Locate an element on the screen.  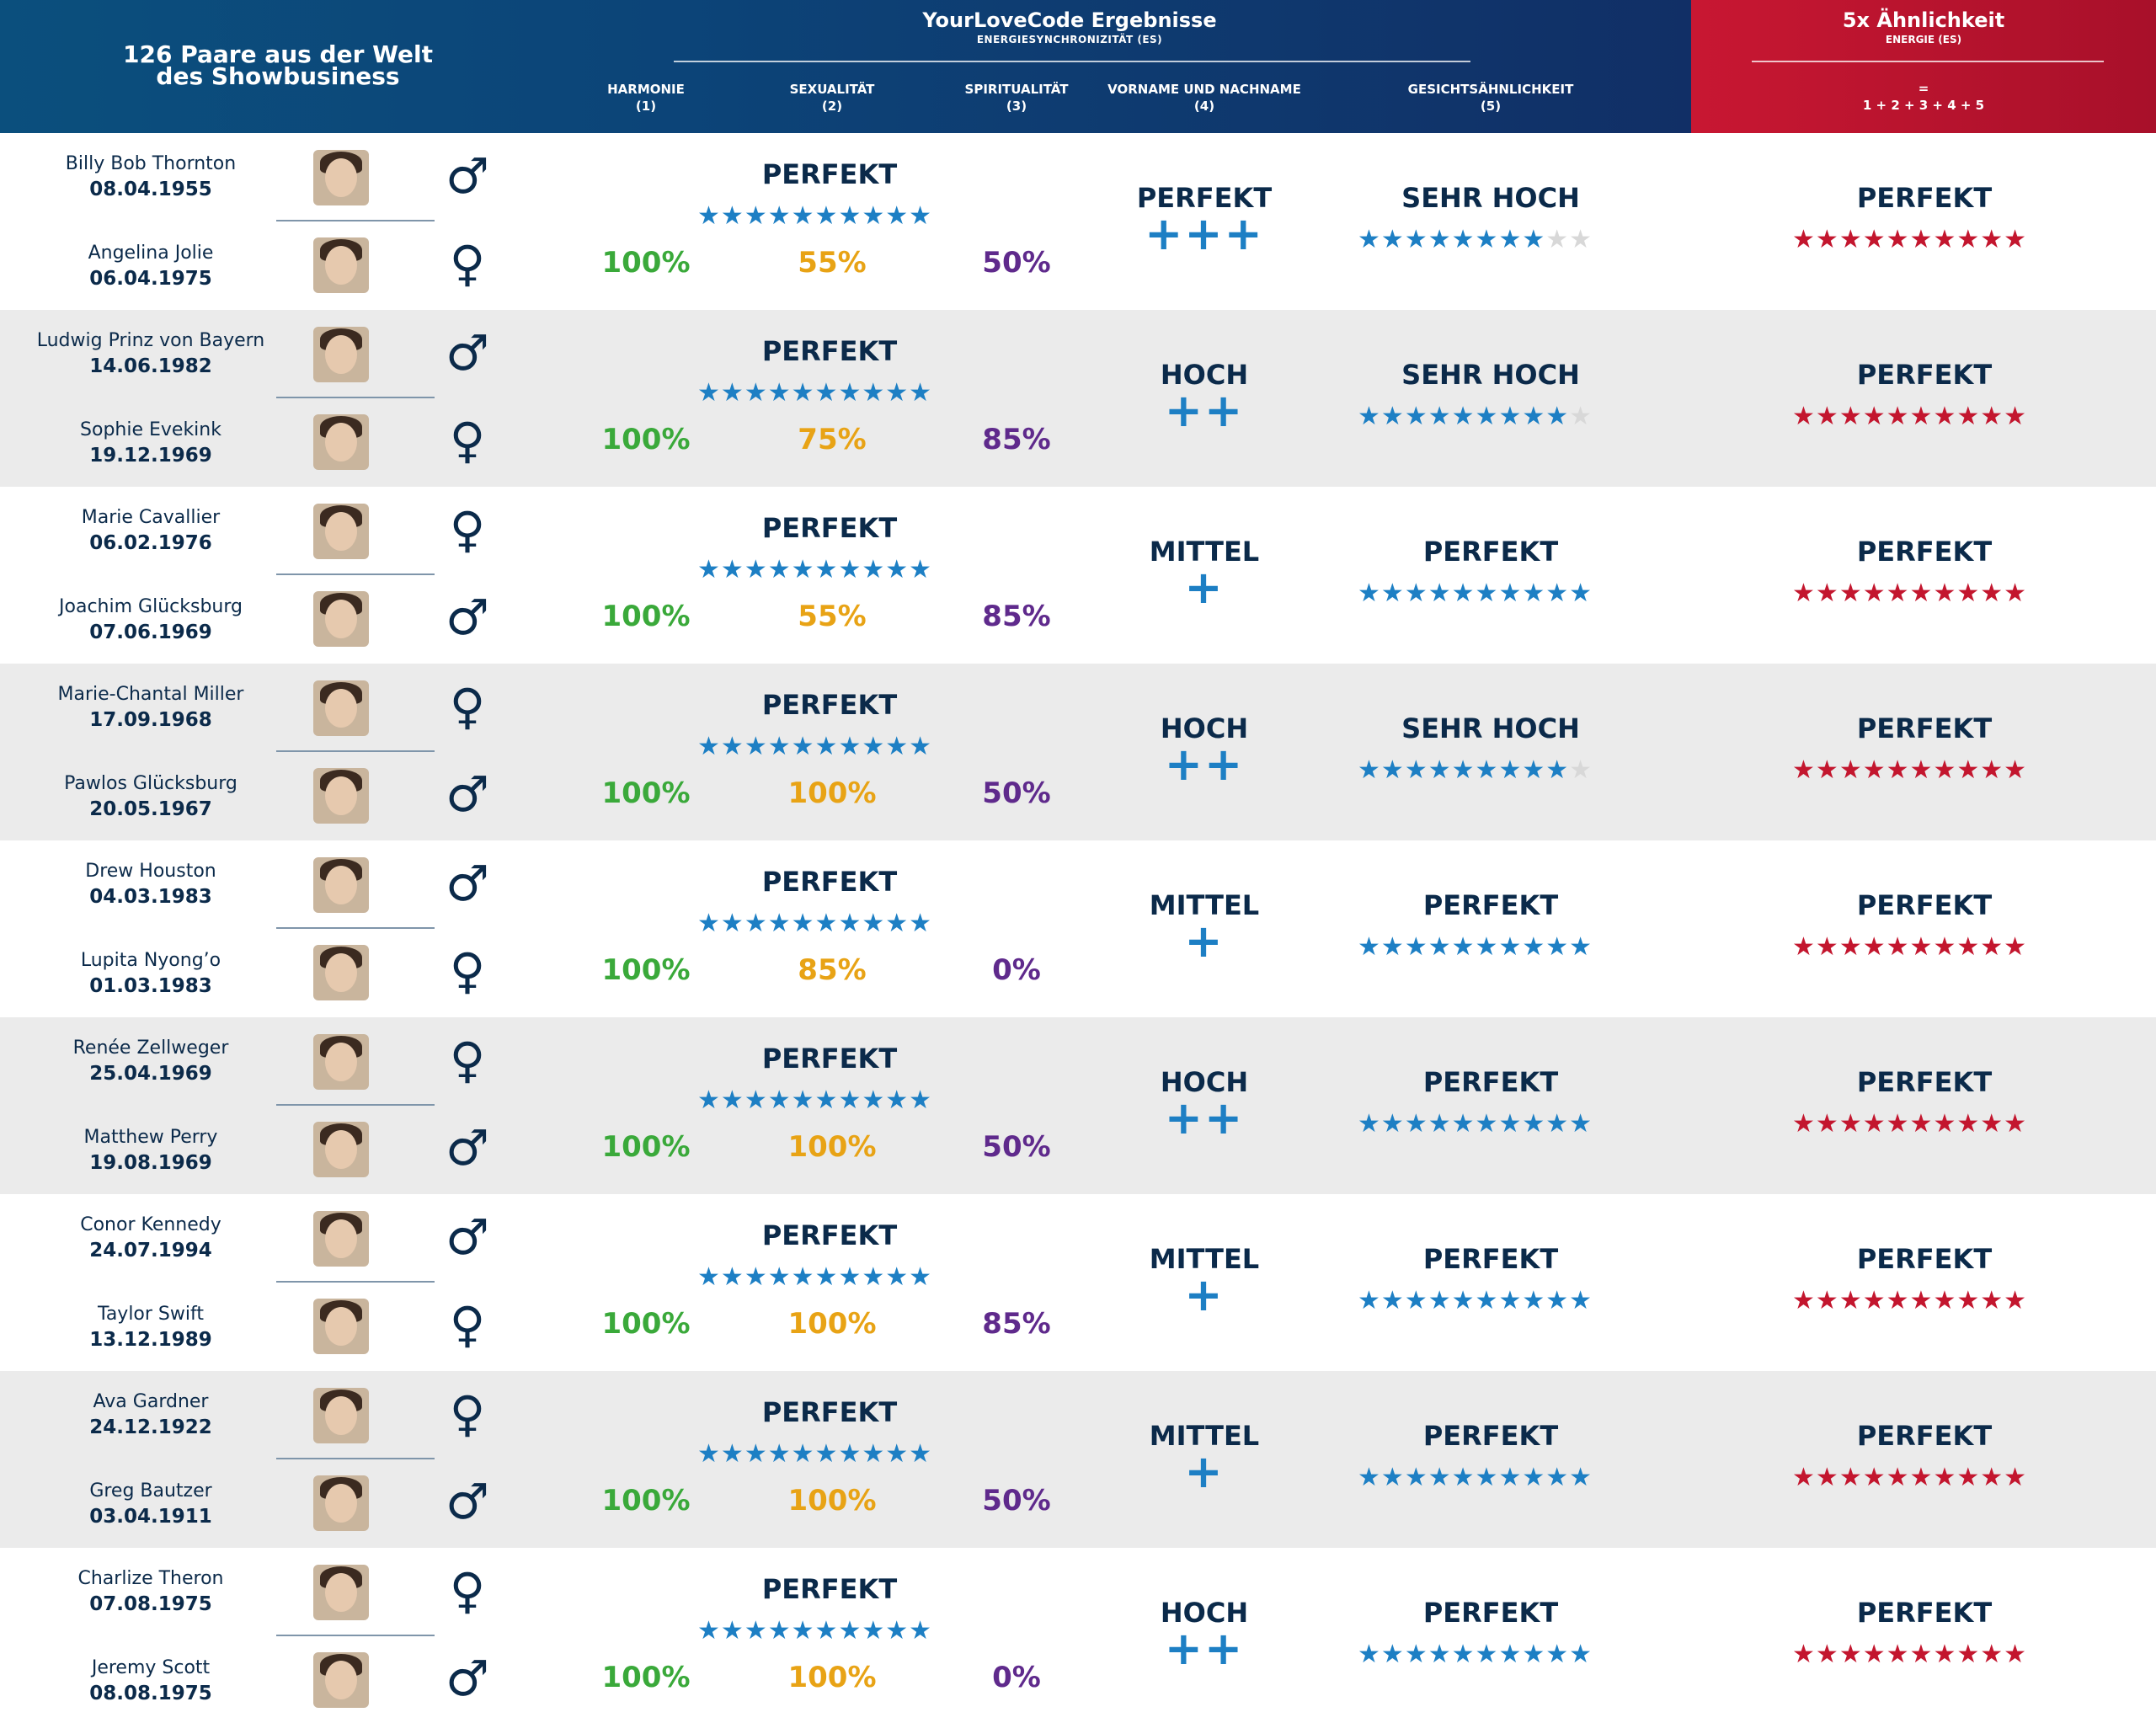
col-header-sexualitaet: SEXUALITÄT (2) is located at coordinates (832, 98).